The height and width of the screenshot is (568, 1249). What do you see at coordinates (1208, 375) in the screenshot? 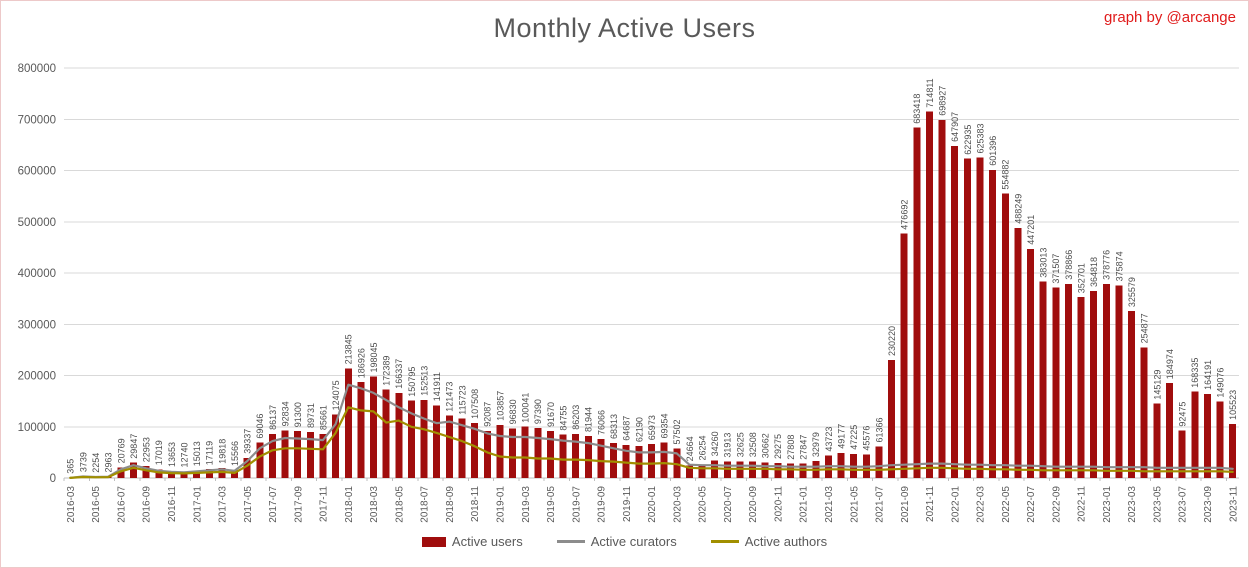
I see `svg-text: 164191` at bounding box center [1208, 375].